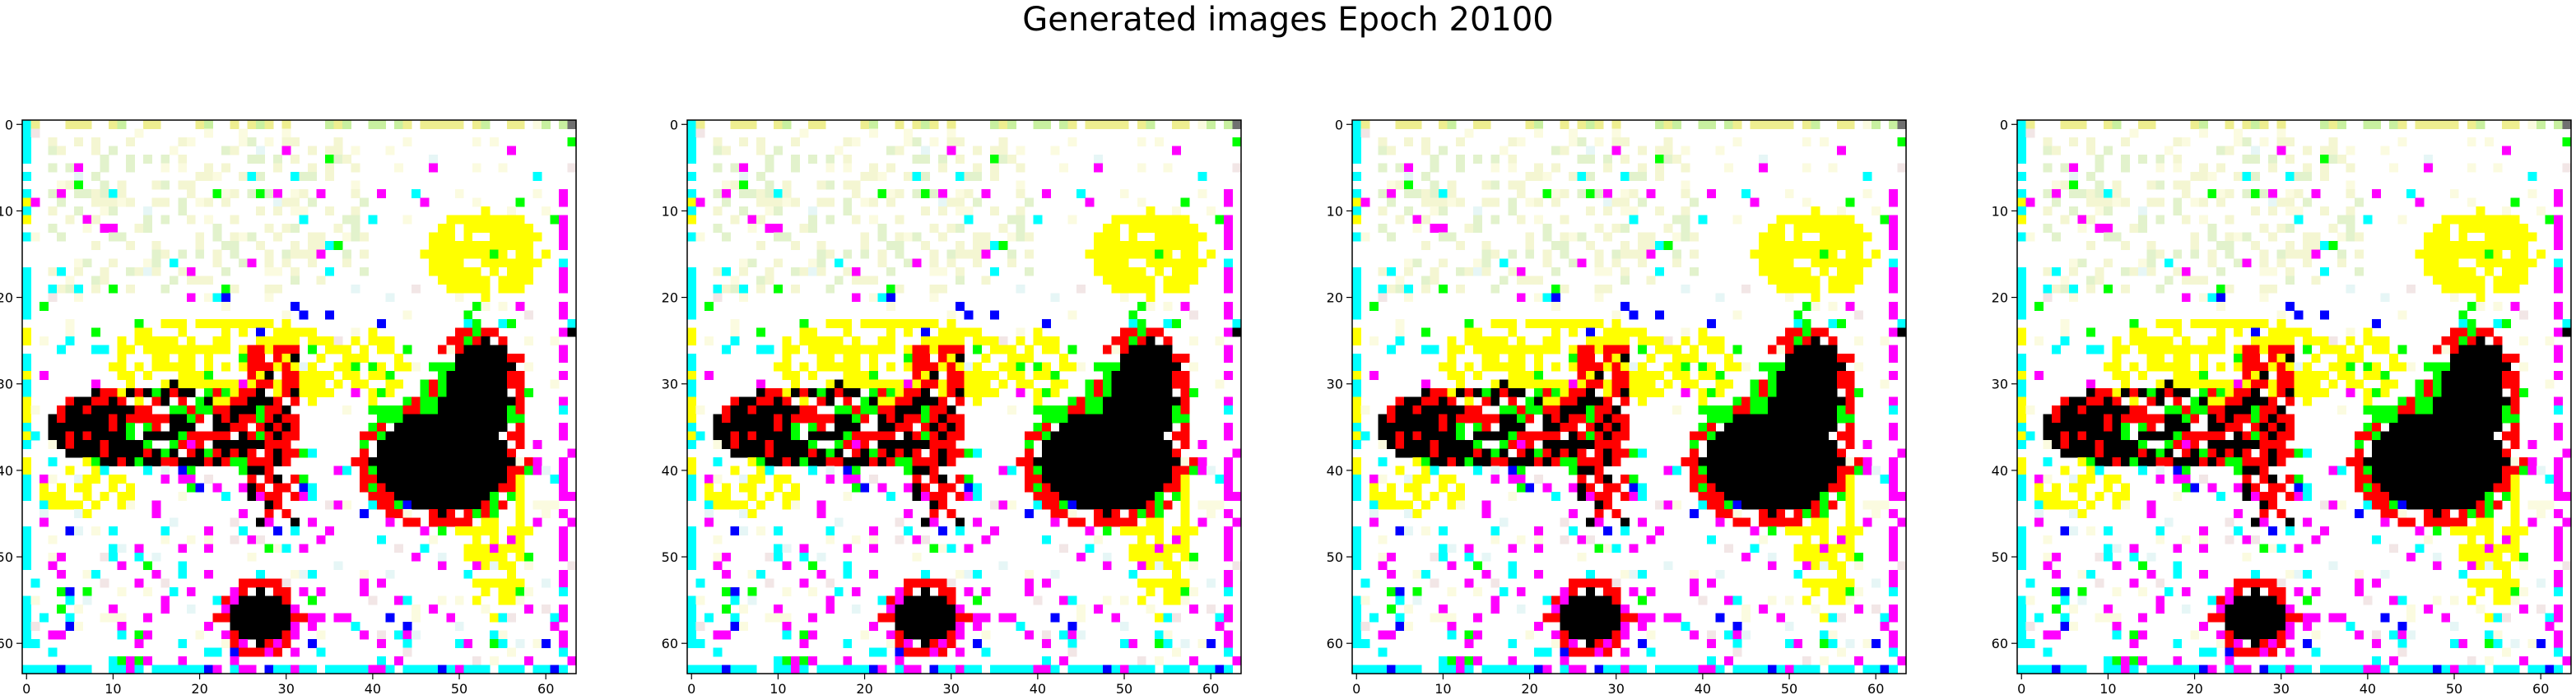 The height and width of the screenshot is (695, 2576). What do you see at coordinates (1288, 20) in the screenshot?
I see `figure-title: Generated images Epoch 20100` at bounding box center [1288, 20].